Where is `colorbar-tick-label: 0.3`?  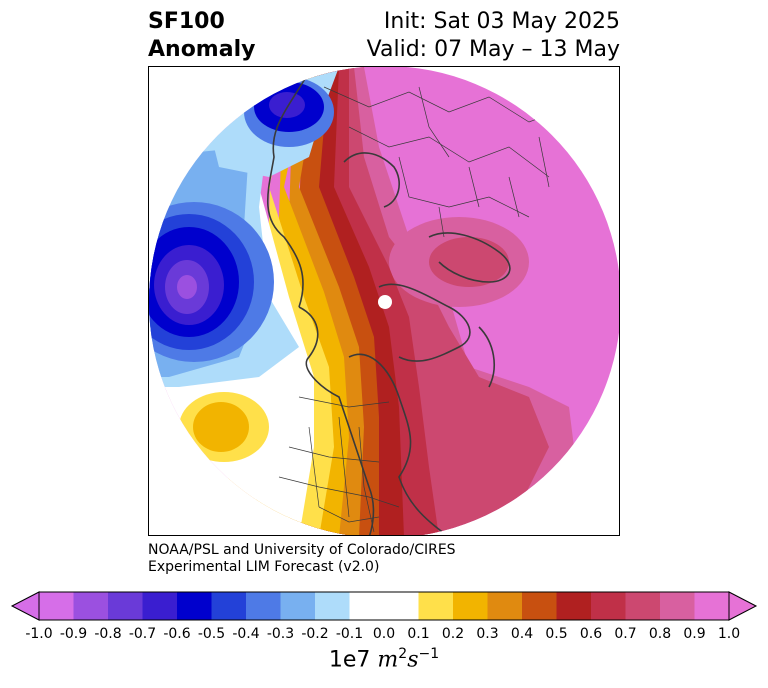
colorbar-tick-label: 0.3 is located at coordinates (487, 634).